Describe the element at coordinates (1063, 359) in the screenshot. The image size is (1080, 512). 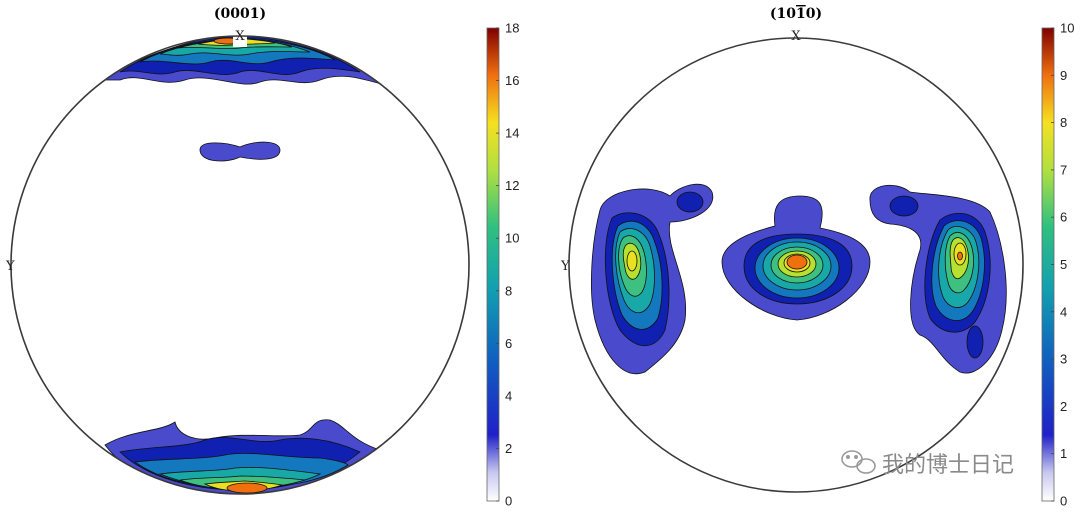
I see `colorbar-tick-label: 3` at that location.